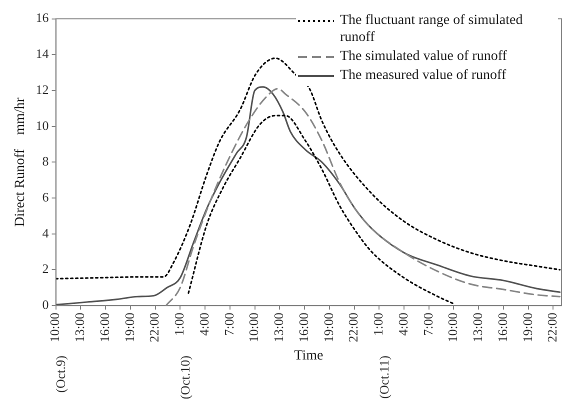 The height and width of the screenshot is (420, 580). What do you see at coordinates (309, 356) in the screenshot?
I see `x-axis-title: Time` at bounding box center [309, 356].